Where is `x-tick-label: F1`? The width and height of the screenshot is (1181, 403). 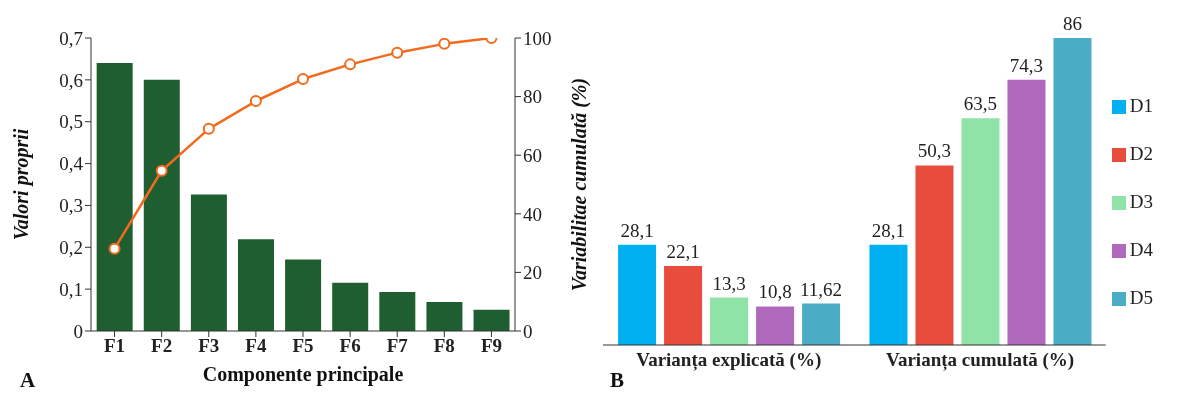
x-tick-label: F1 is located at coordinates (115, 346).